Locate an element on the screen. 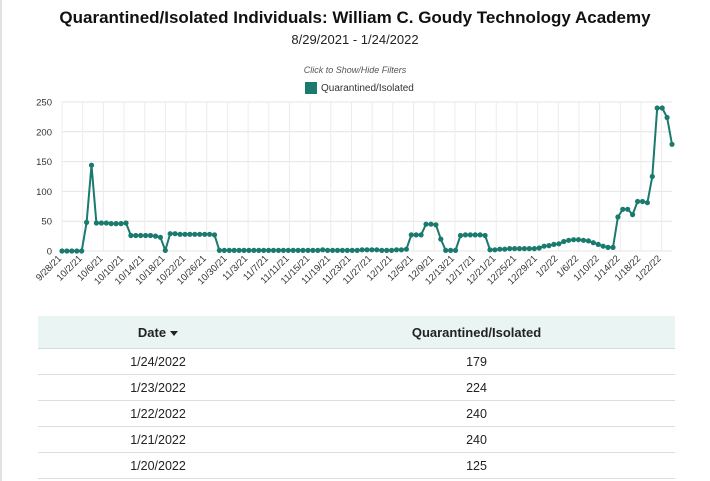  value-column-header: Quarantined/Isolated is located at coordinates (476, 332).